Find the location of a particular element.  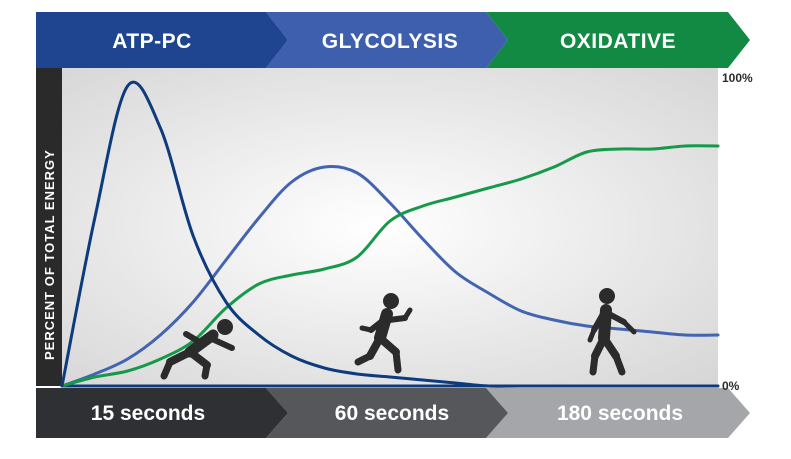

duration-label-15: 15 seconds is located at coordinates (148, 413).